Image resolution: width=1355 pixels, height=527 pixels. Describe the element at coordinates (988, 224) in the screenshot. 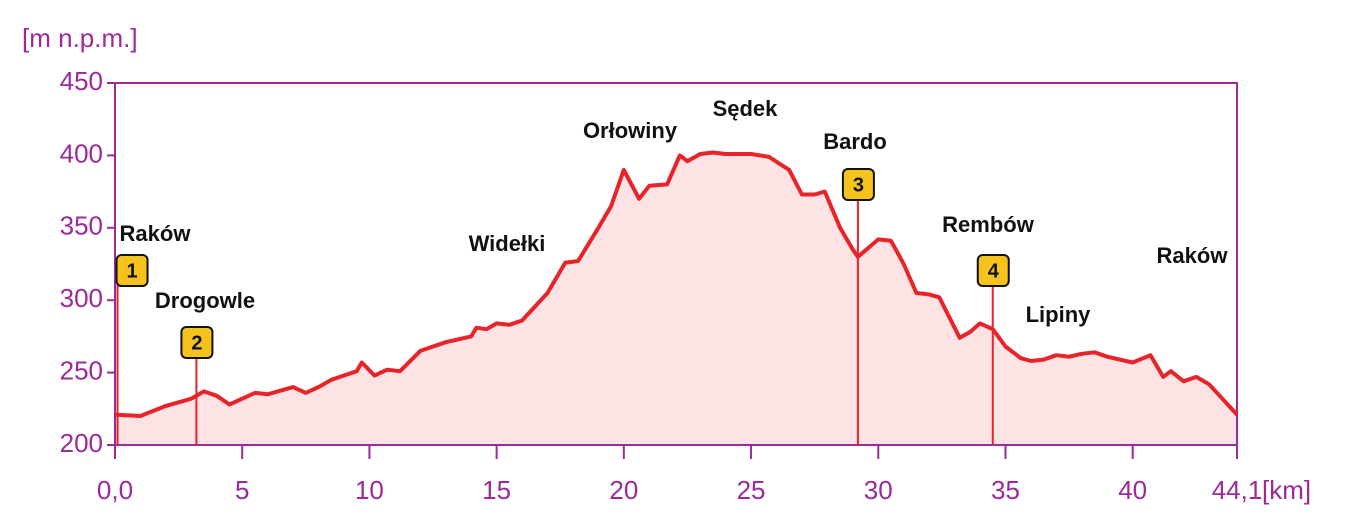

I see `place-name: Rembów` at that location.